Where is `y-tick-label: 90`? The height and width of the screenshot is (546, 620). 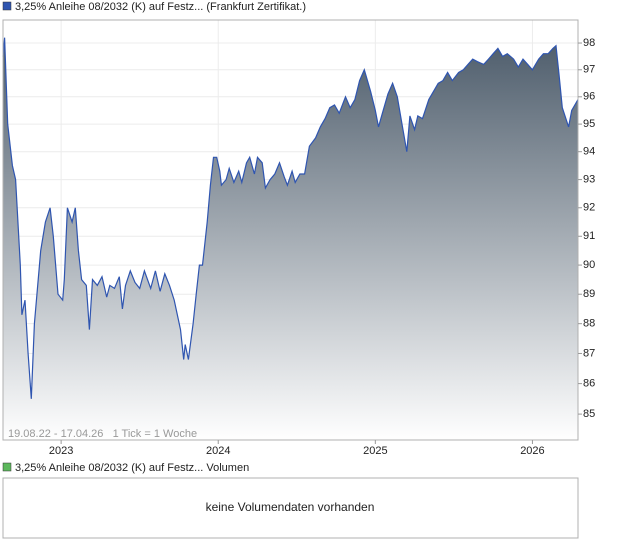 y-tick-label: 90 is located at coordinates (589, 265).